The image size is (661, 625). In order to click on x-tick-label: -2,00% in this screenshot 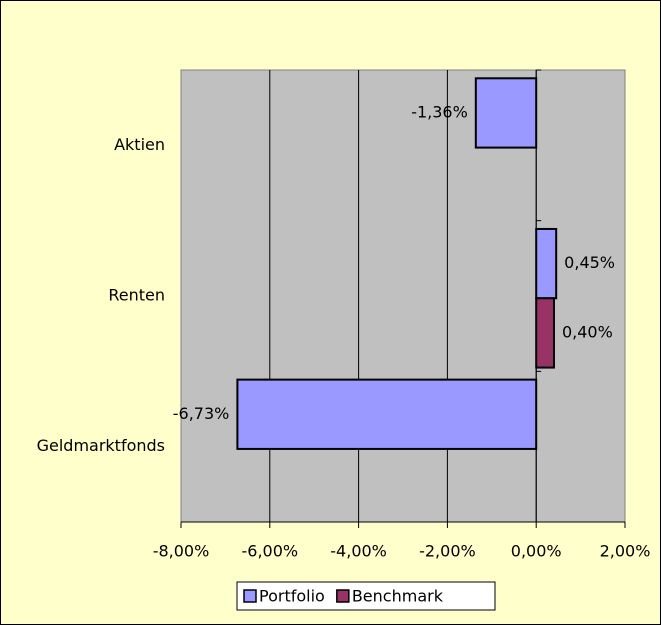, I will do `click(447, 551)`.